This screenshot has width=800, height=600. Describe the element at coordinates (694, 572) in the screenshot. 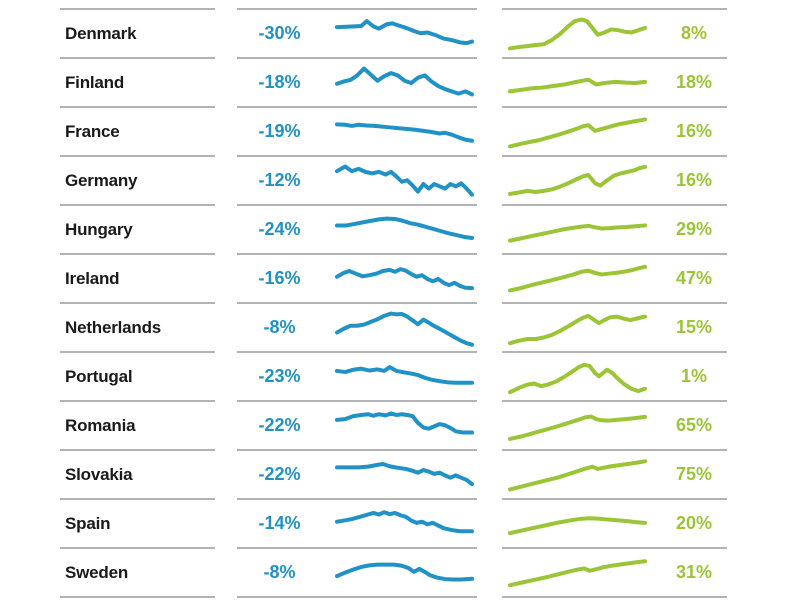

I see `growth-value: 31%` at that location.